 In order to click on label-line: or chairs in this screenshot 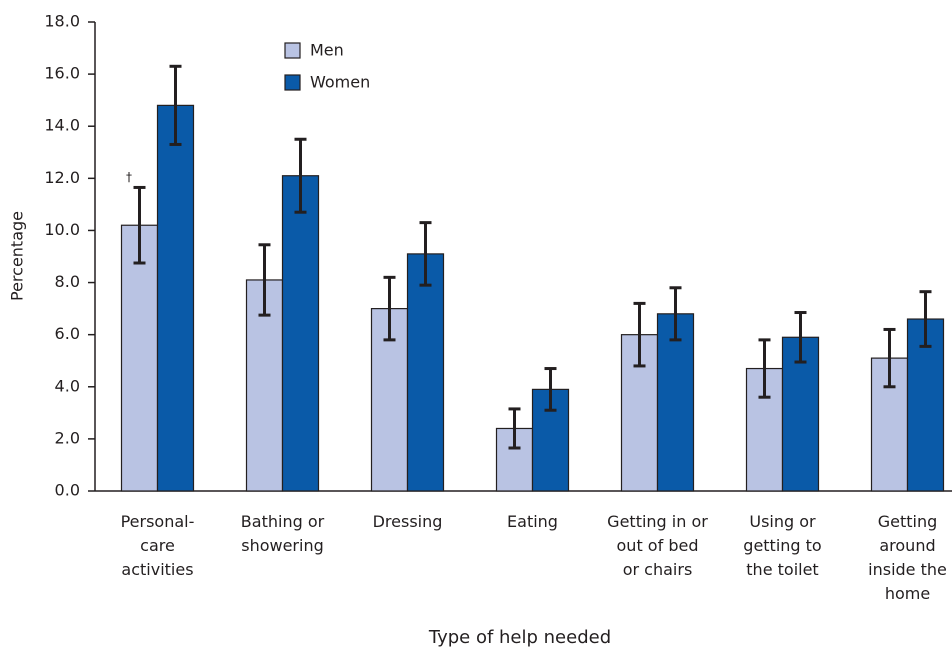, I will do `click(658, 569)`.